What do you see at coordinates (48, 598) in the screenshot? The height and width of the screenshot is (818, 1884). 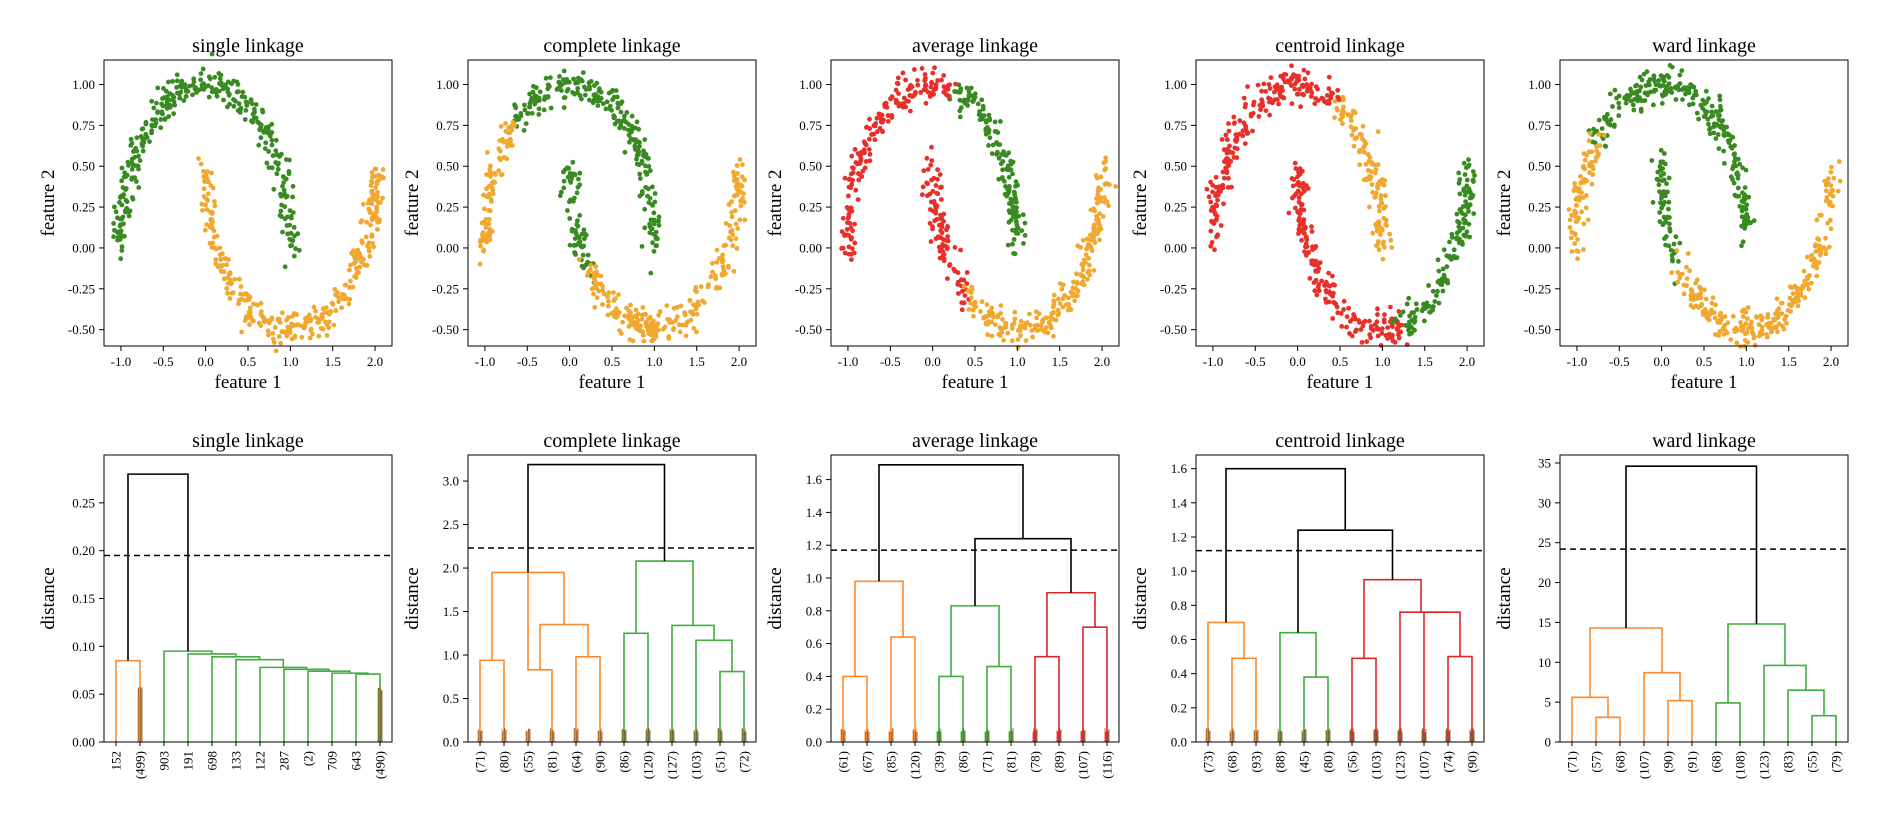 I see `y-axis-label: distance` at bounding box center [48, 598].